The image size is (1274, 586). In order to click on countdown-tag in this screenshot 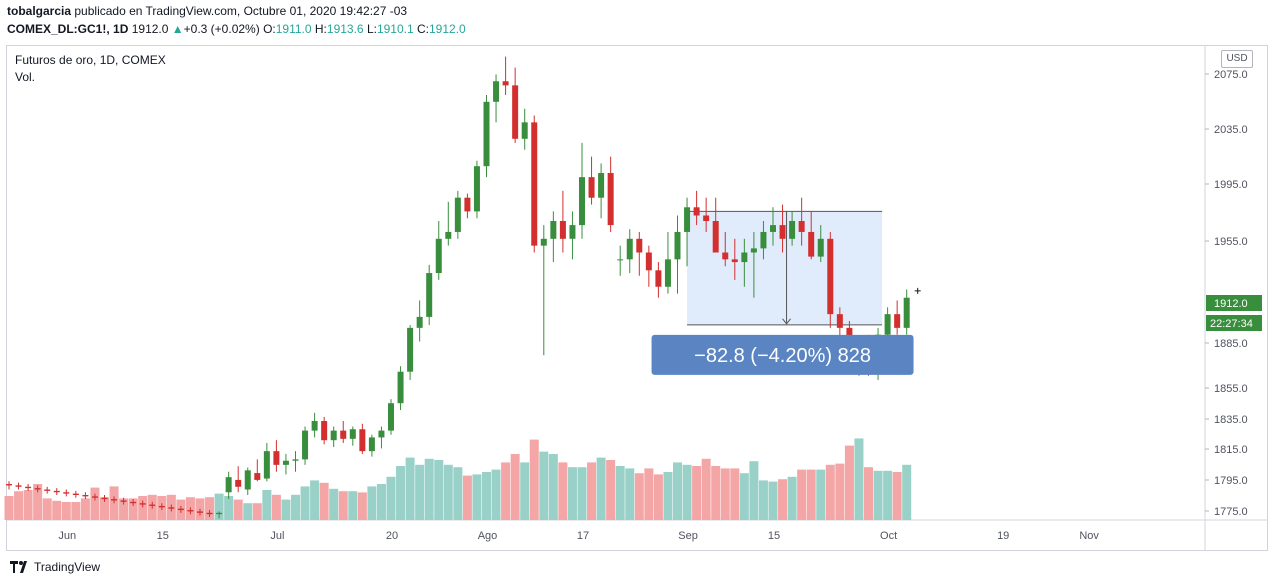, I will do `click(1234, 323)`.